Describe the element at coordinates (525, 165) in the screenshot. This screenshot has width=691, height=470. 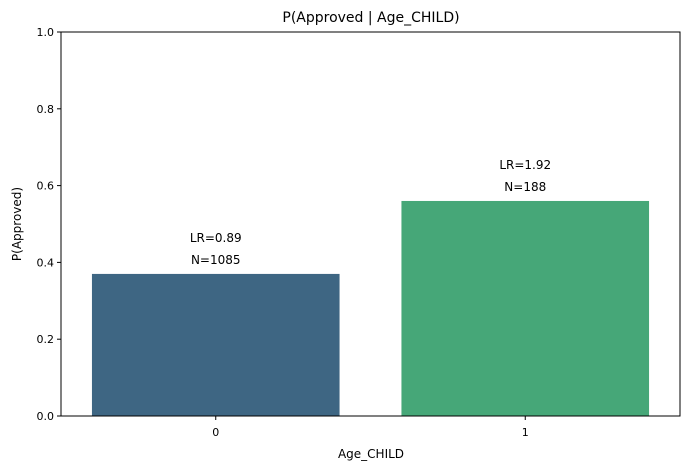
I see `bar-lr-label: LR=1.92` at that location.